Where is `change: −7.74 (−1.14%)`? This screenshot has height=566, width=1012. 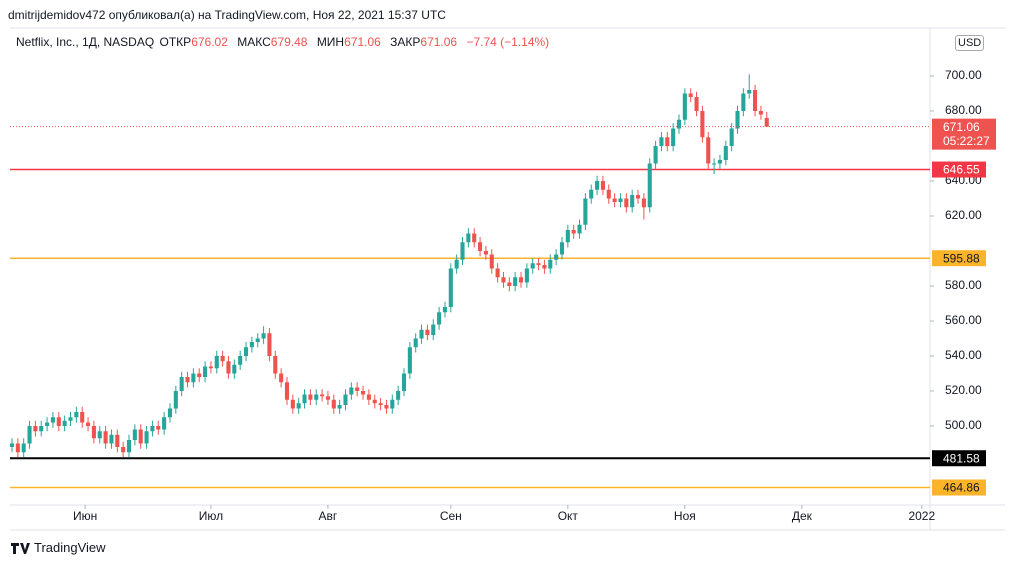 change: −7.74 (−1.14%) is located at coordinates (508, 42).